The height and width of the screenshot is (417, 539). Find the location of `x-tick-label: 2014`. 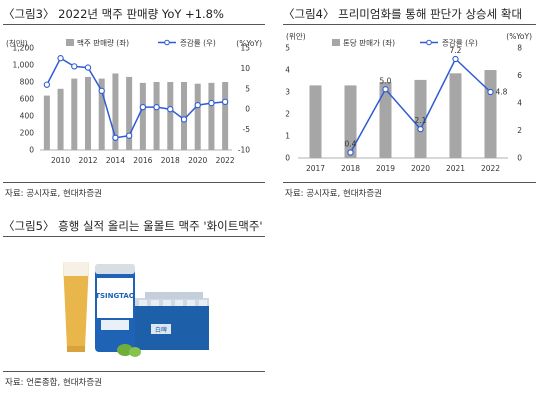

x-tick-label: 2014 is located at coordinates (115, 160).